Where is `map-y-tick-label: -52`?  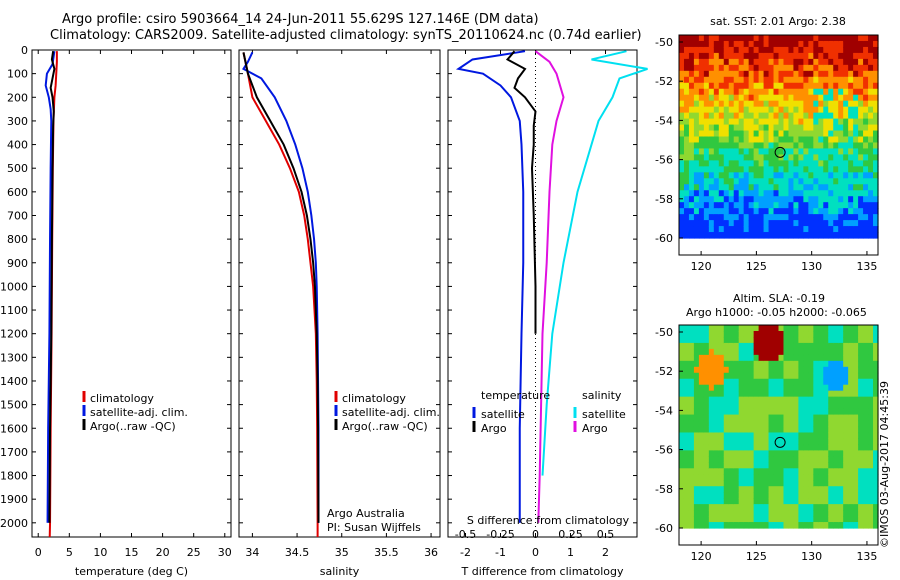 map-y-tick-label: -52 is located at coordinates (664, 81).